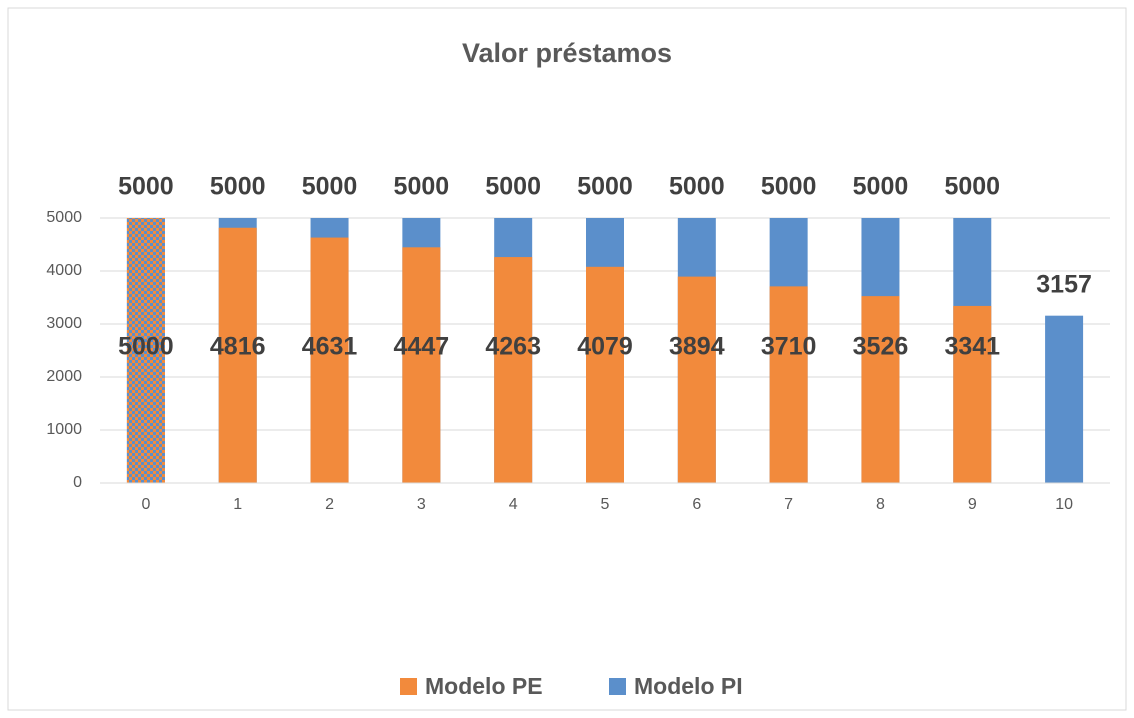 The height and width of the screenshot is (718, 1134). What do you see at coordinates (688, 686) in the screenshot?
I see `legend-label: Modelo PI` at bounding box center [688, 686].